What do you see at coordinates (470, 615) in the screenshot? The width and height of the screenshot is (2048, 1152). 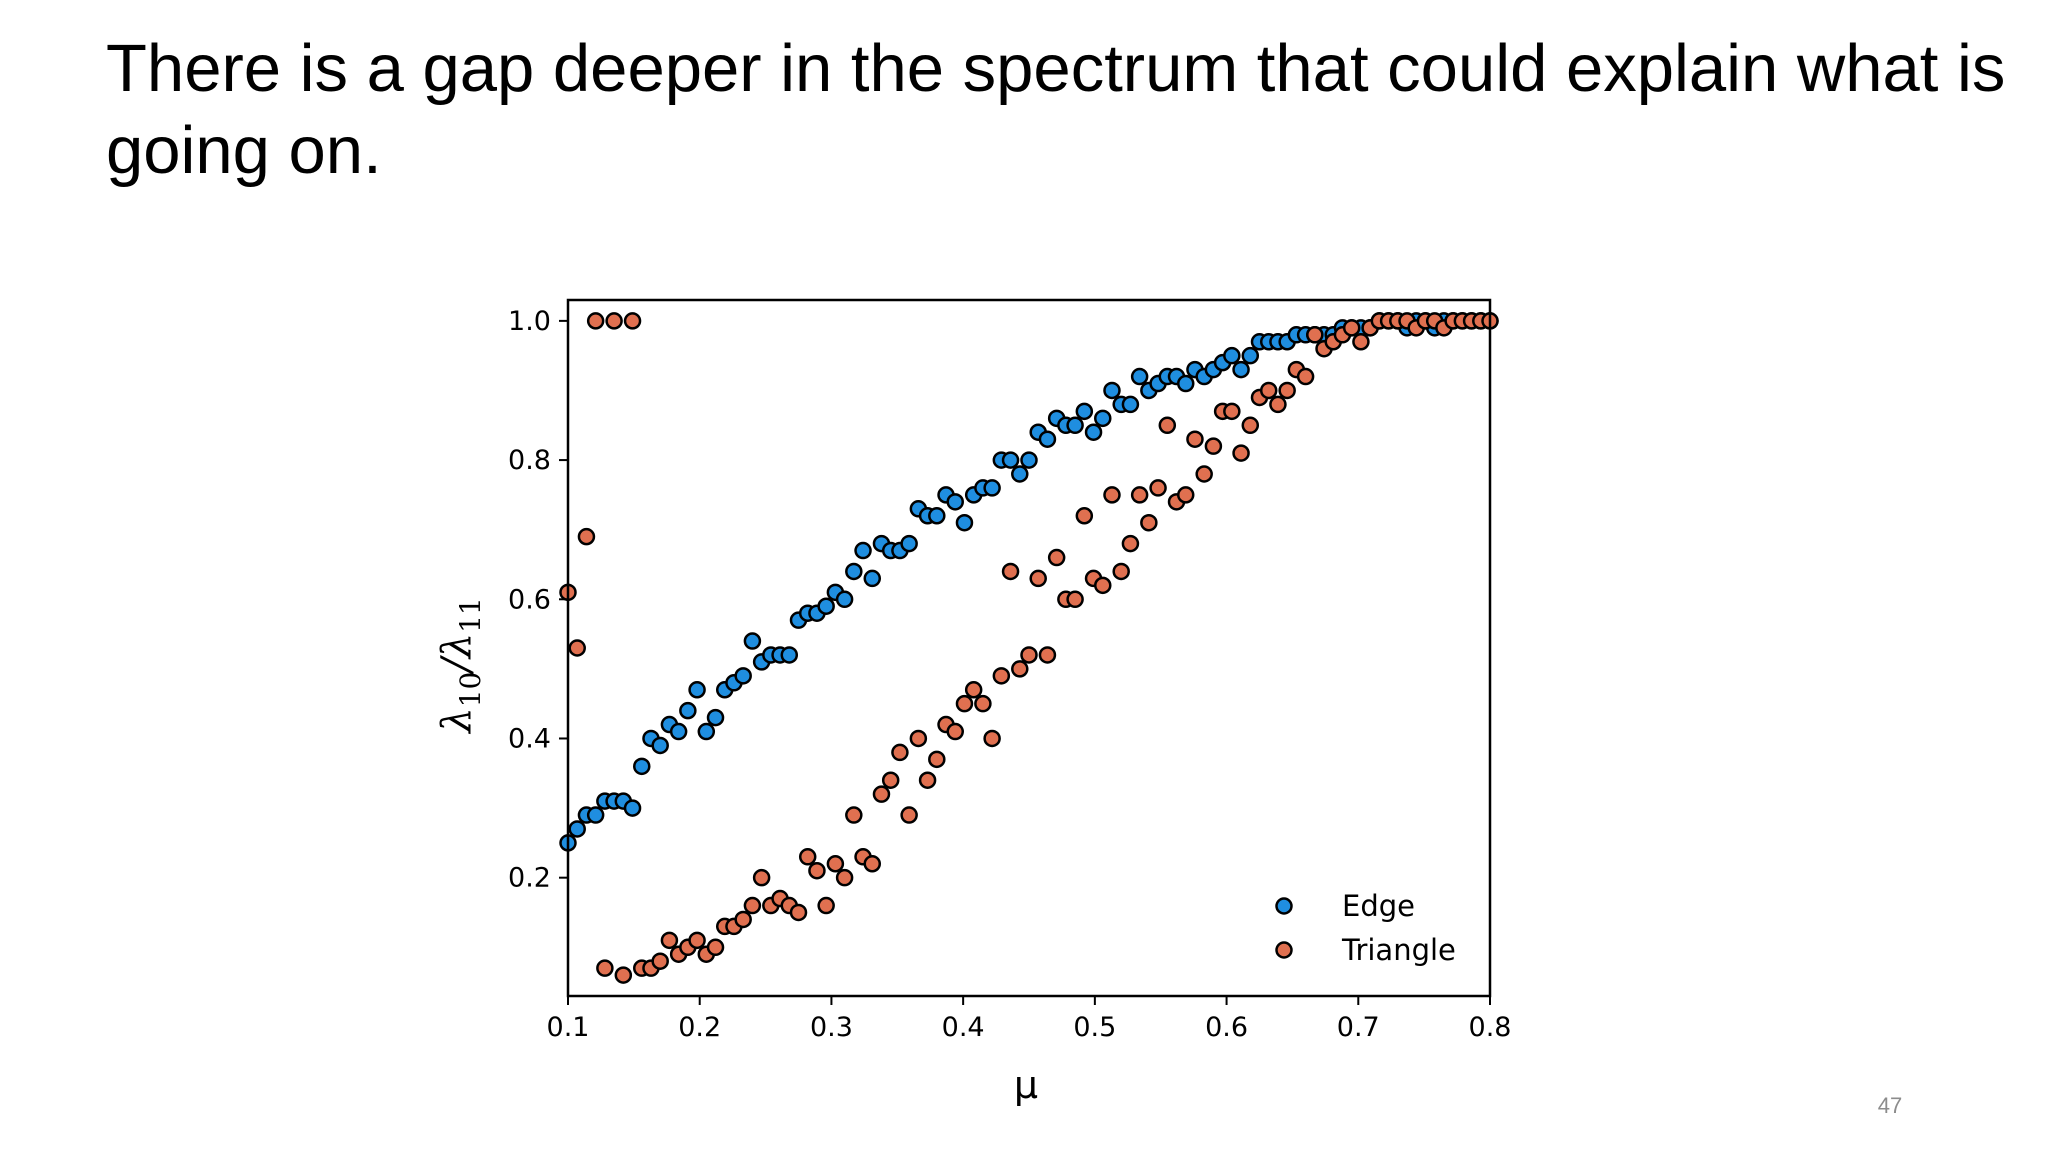 I see `y-label-sub2: 11` at bounding box center [470, 615].